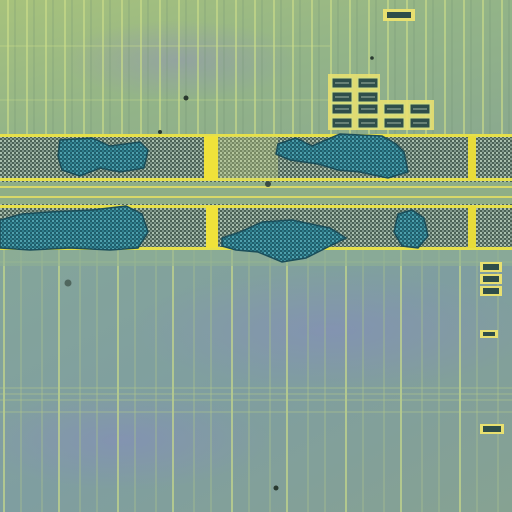 This screenshot has height=512, width=512. Describe the element at coordinates (103, 157) in the screenshot. I see `blob-upper-left` at that location.